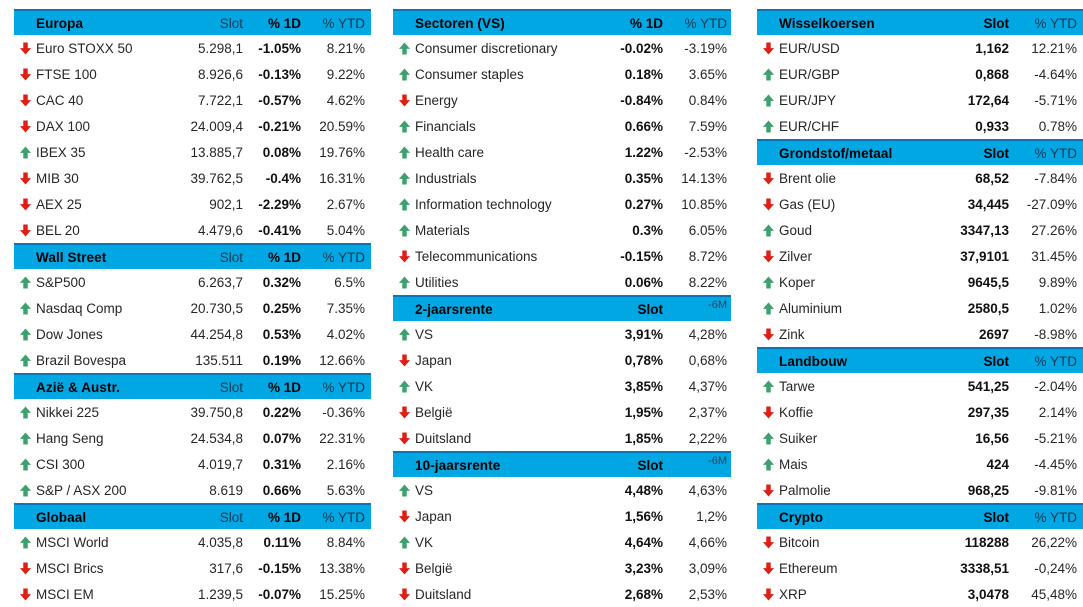 The image size is (1083, 607). I want to click on table-row: Japan 1,56% 1,2%, so click(562, 516).